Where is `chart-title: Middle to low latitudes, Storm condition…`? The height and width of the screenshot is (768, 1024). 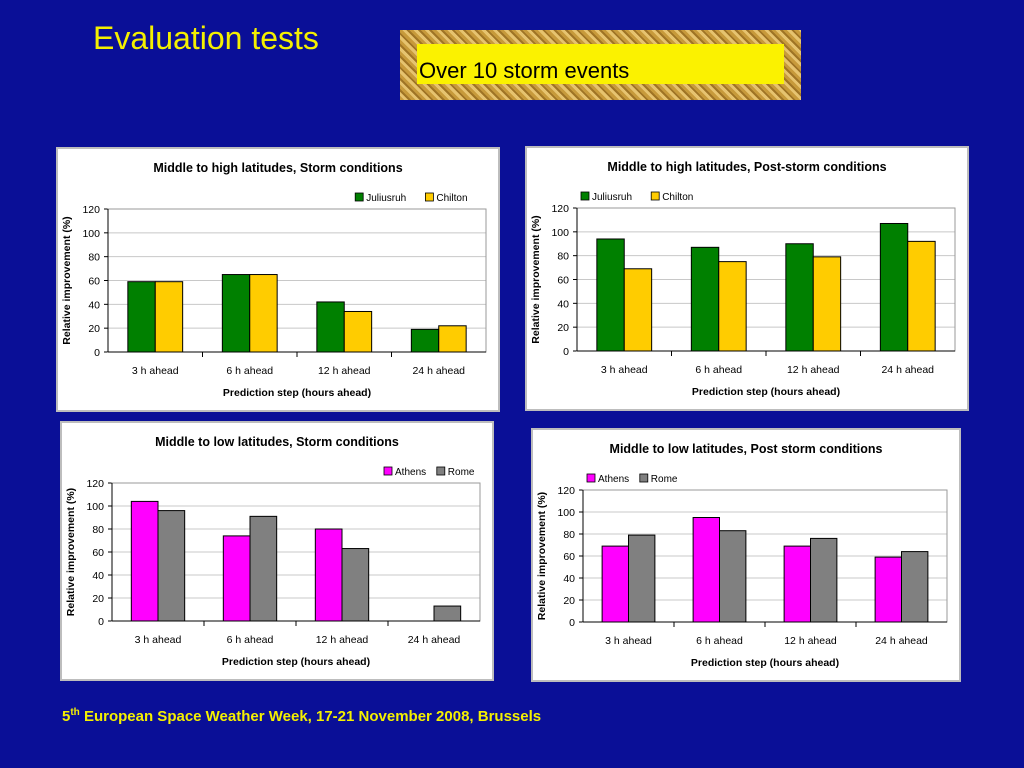
chart-title: Middle to low latitudes, Storm condition… is located at coordinates (277, 442).